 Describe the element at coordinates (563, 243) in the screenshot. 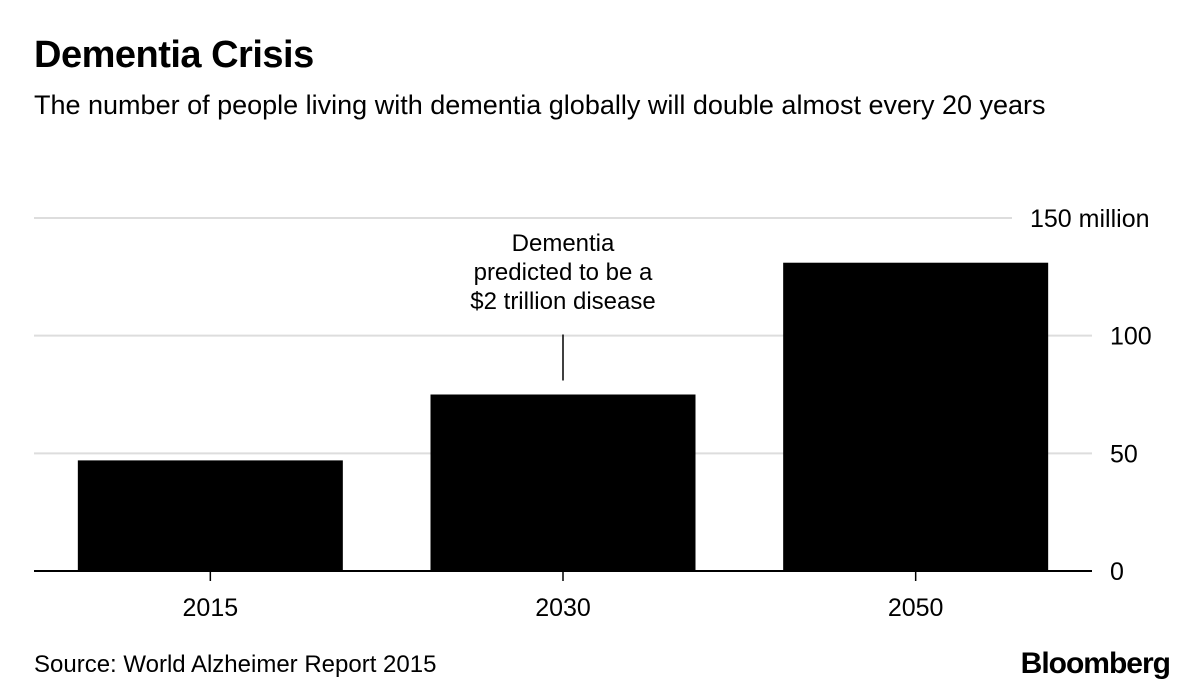

I see `annotation-text: Dementia` at that location.